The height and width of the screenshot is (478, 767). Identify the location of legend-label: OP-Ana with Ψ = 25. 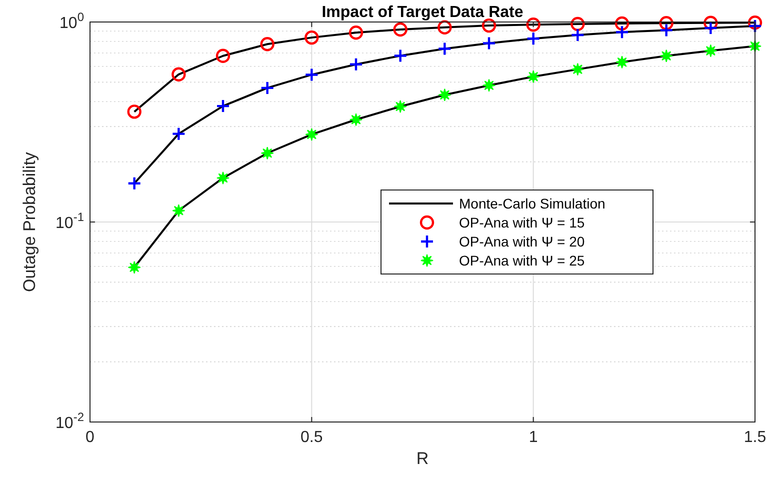
(522, 260).